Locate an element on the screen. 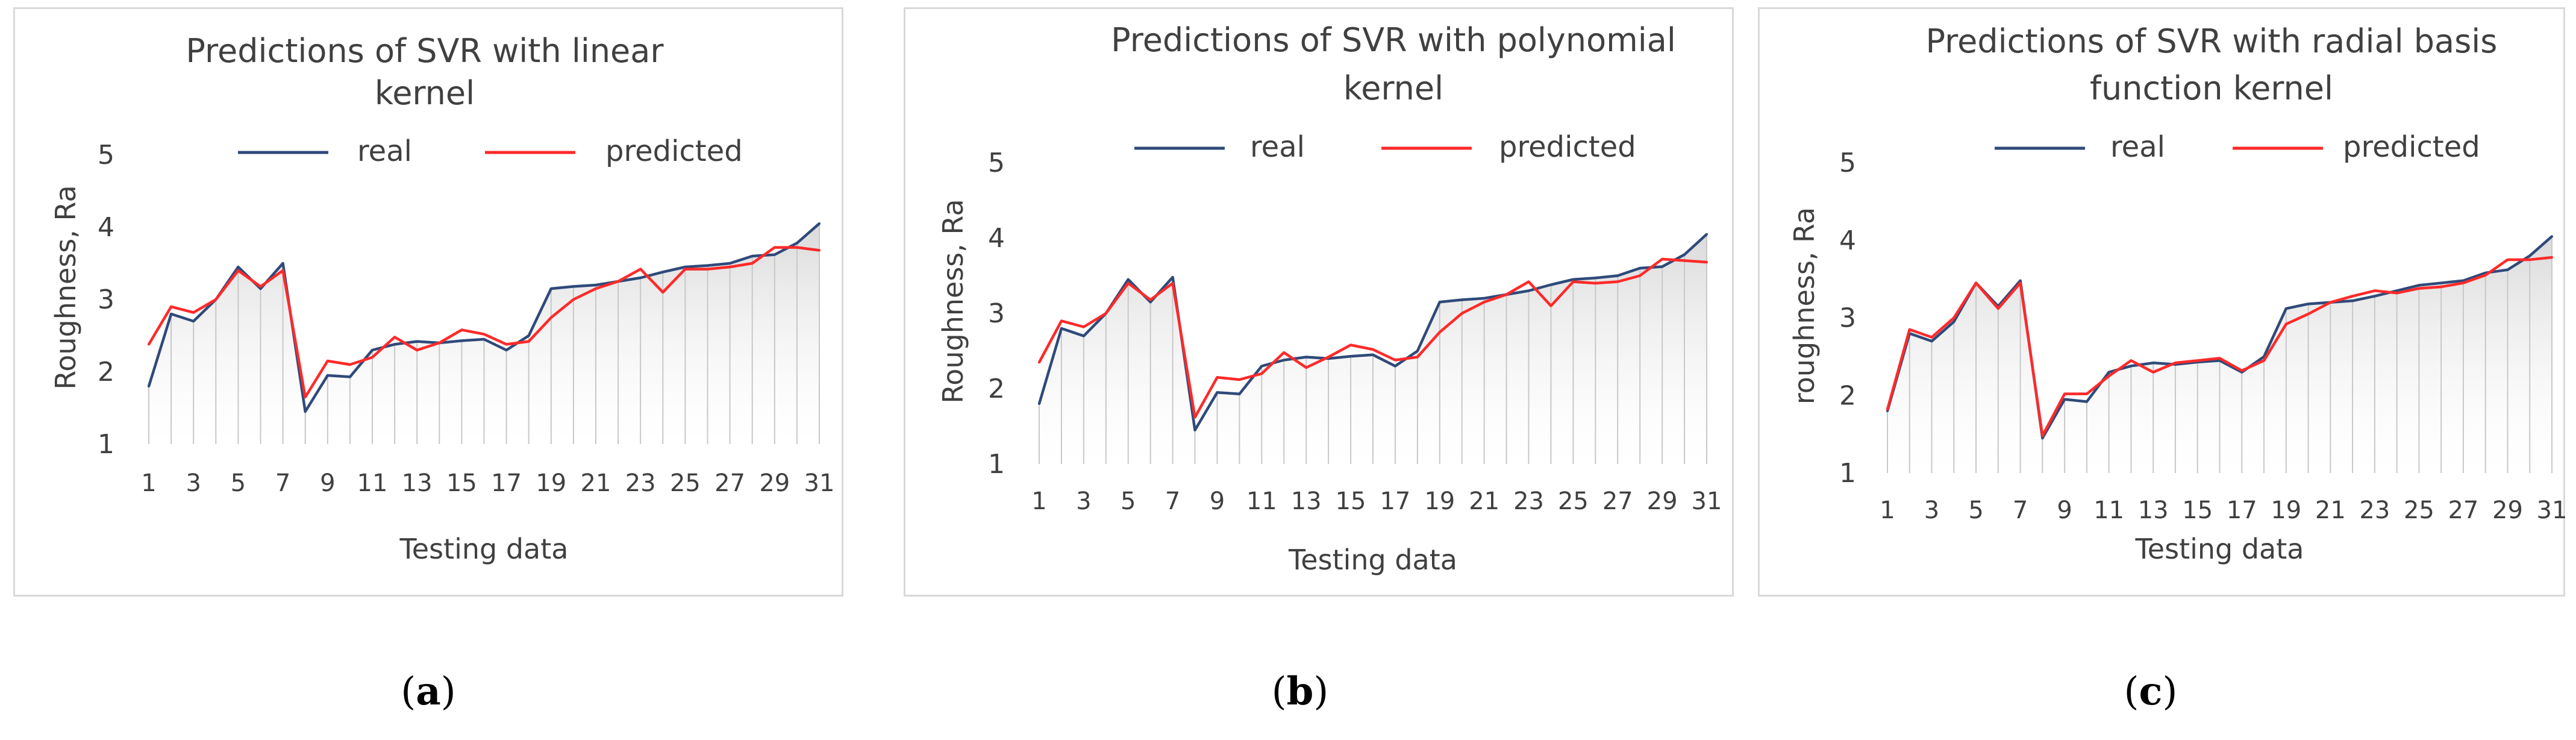  chart-title-line-1: Predictions of SVR with radial basis is located at coordinates (2212, 41).